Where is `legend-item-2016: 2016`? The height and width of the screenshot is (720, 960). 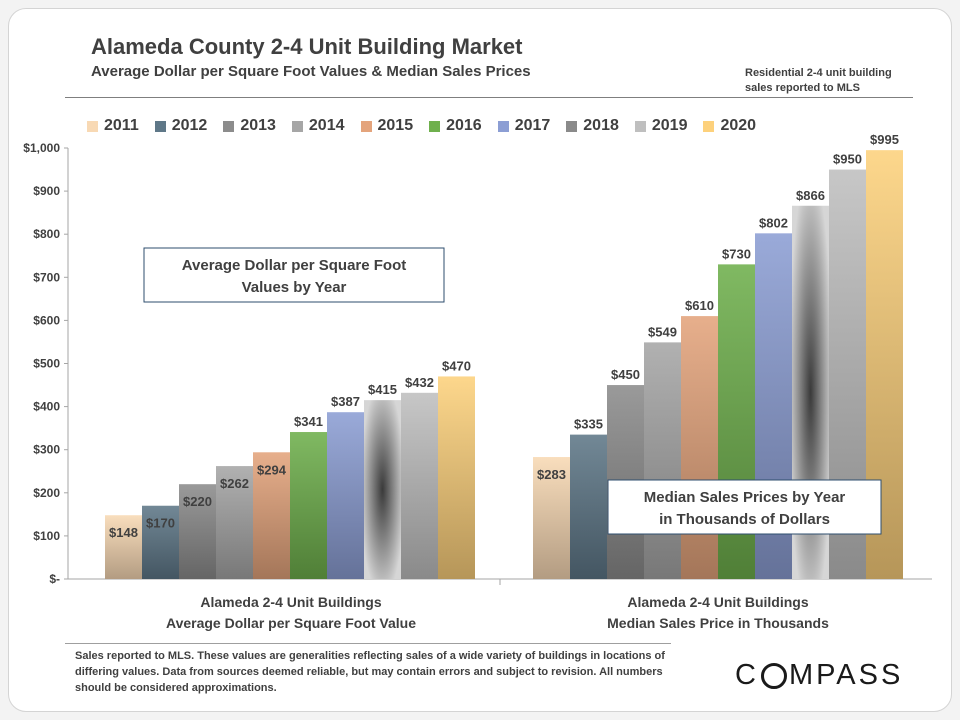 legend-item-2016: 2016 is located at coordinates (455, 126).